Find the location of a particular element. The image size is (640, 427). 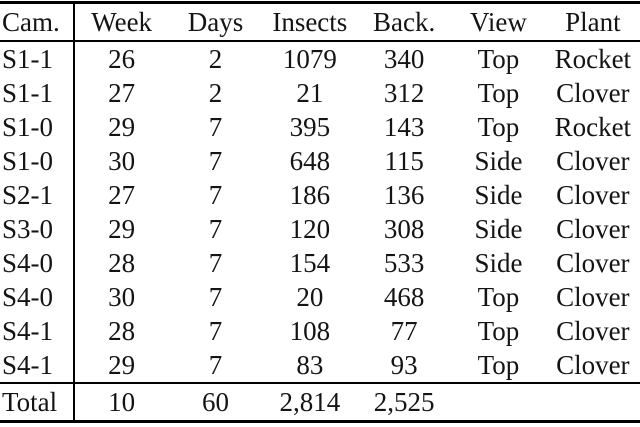

total-cell-week: 10 is located at coordinates (121, 402).